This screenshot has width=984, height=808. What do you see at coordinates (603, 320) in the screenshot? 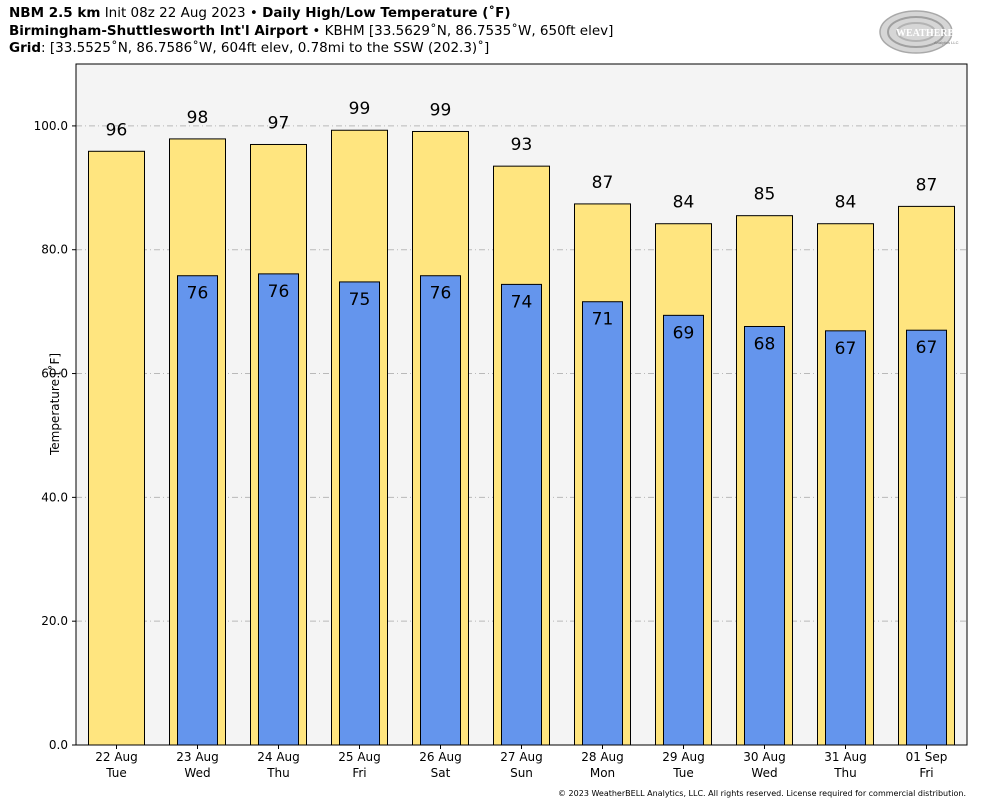
I see `low-temp-label: 71` at bounding box center [603, 320].